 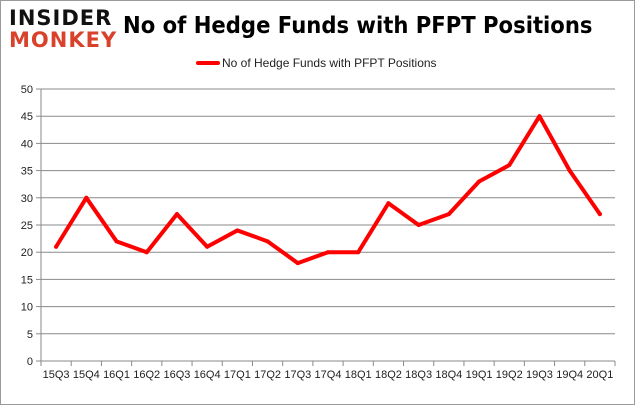 I want to click on x-tick-label: 16Q4, so click(x=207, y=375).